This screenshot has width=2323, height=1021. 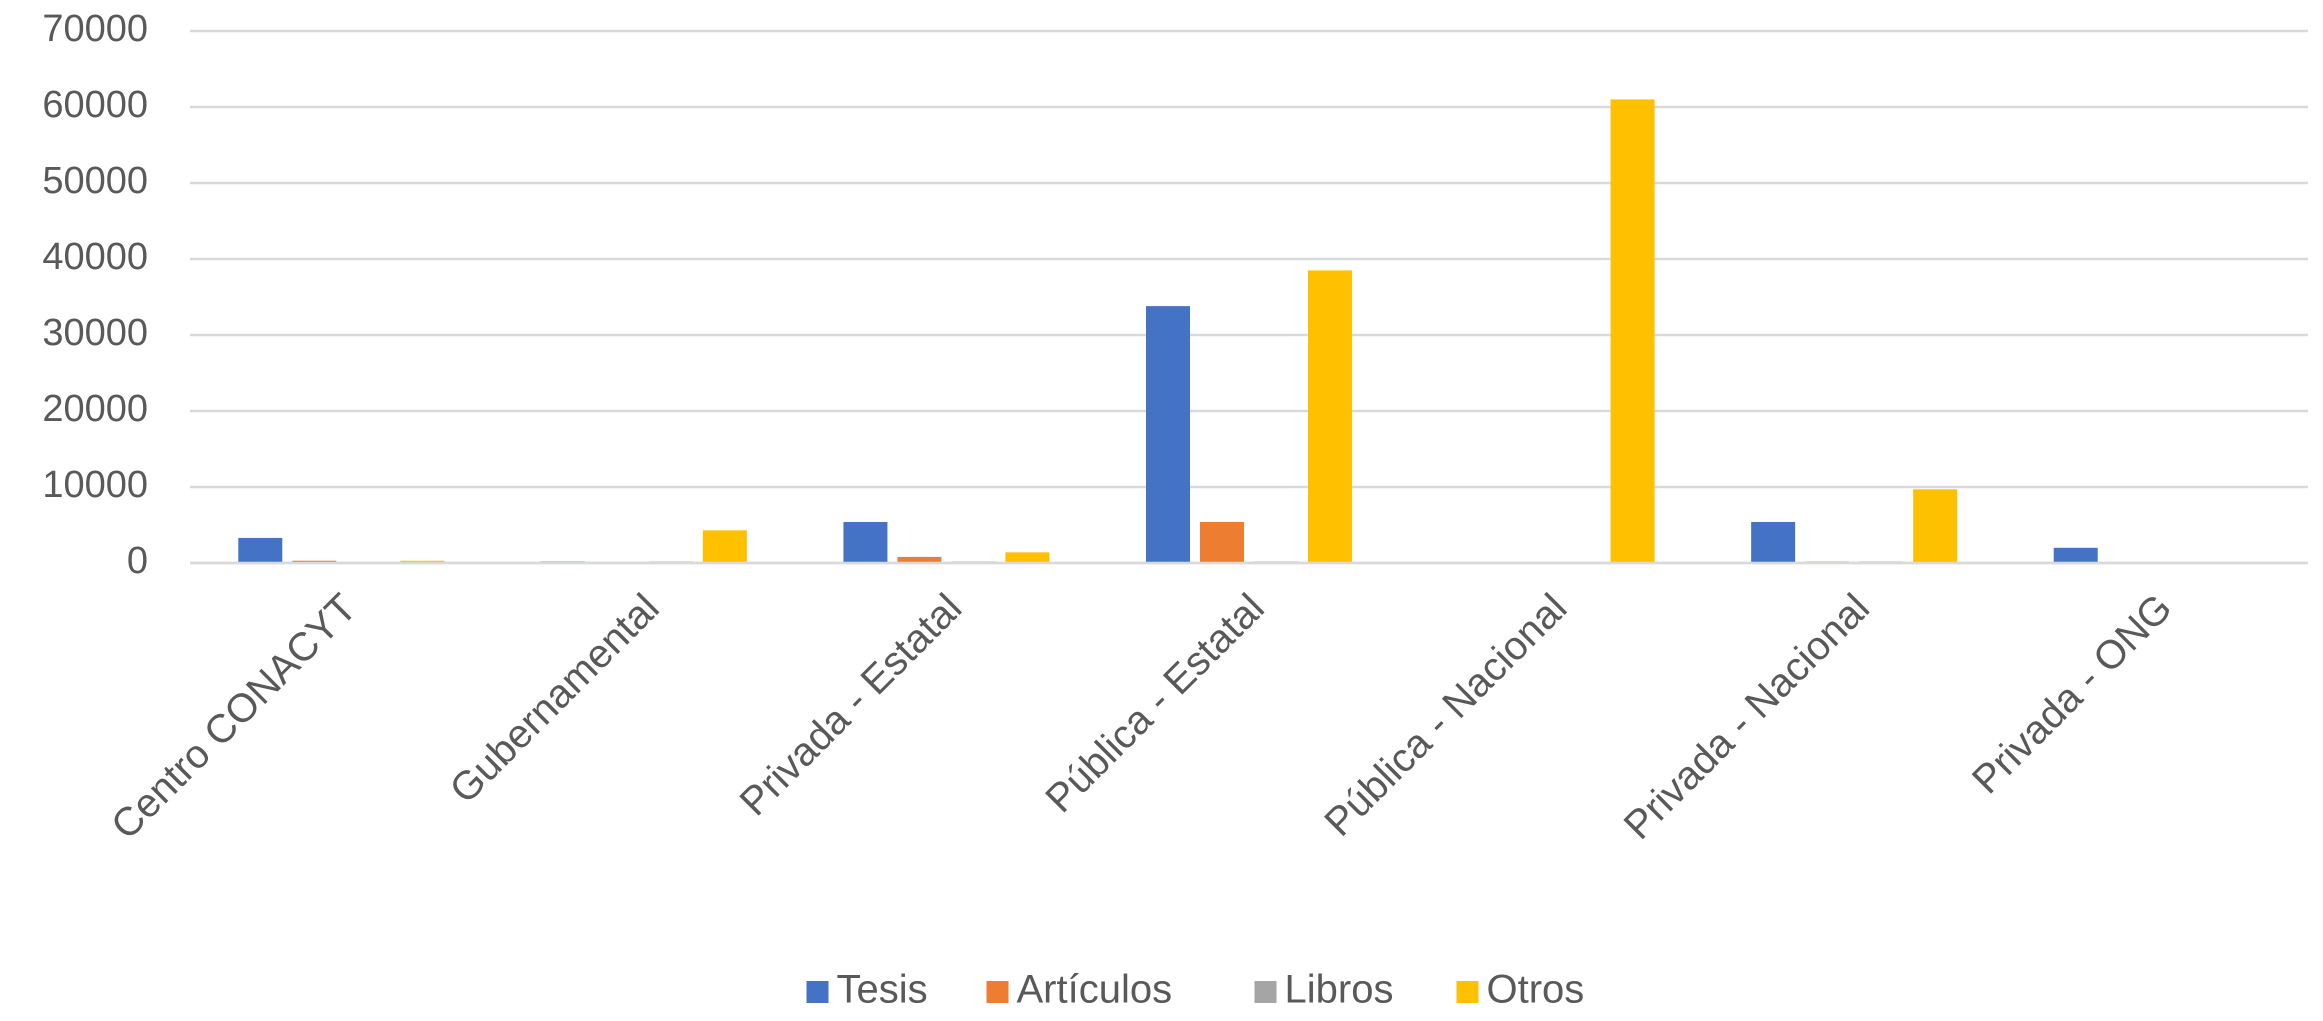 What do you see at coordinates (1445, 715) in the screenshot?
I see `x-tick-label: Pública - Nacional` at bounding box center [1445, 715].